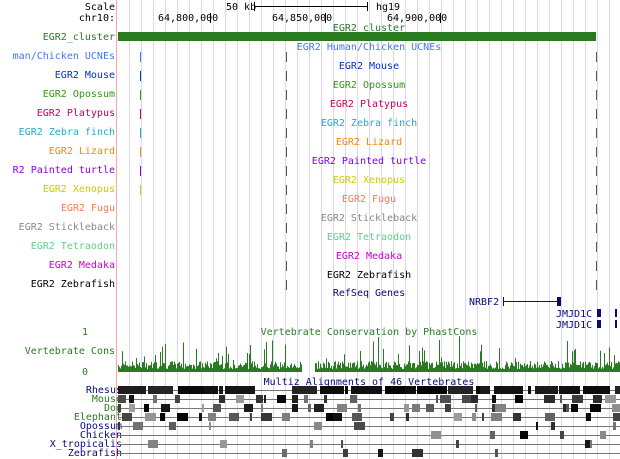 The width and height of the screenshot is (620, 459). Describe the element at coordinates (367, 6) in the screenshot. I see `scale-bar-end` at that location.